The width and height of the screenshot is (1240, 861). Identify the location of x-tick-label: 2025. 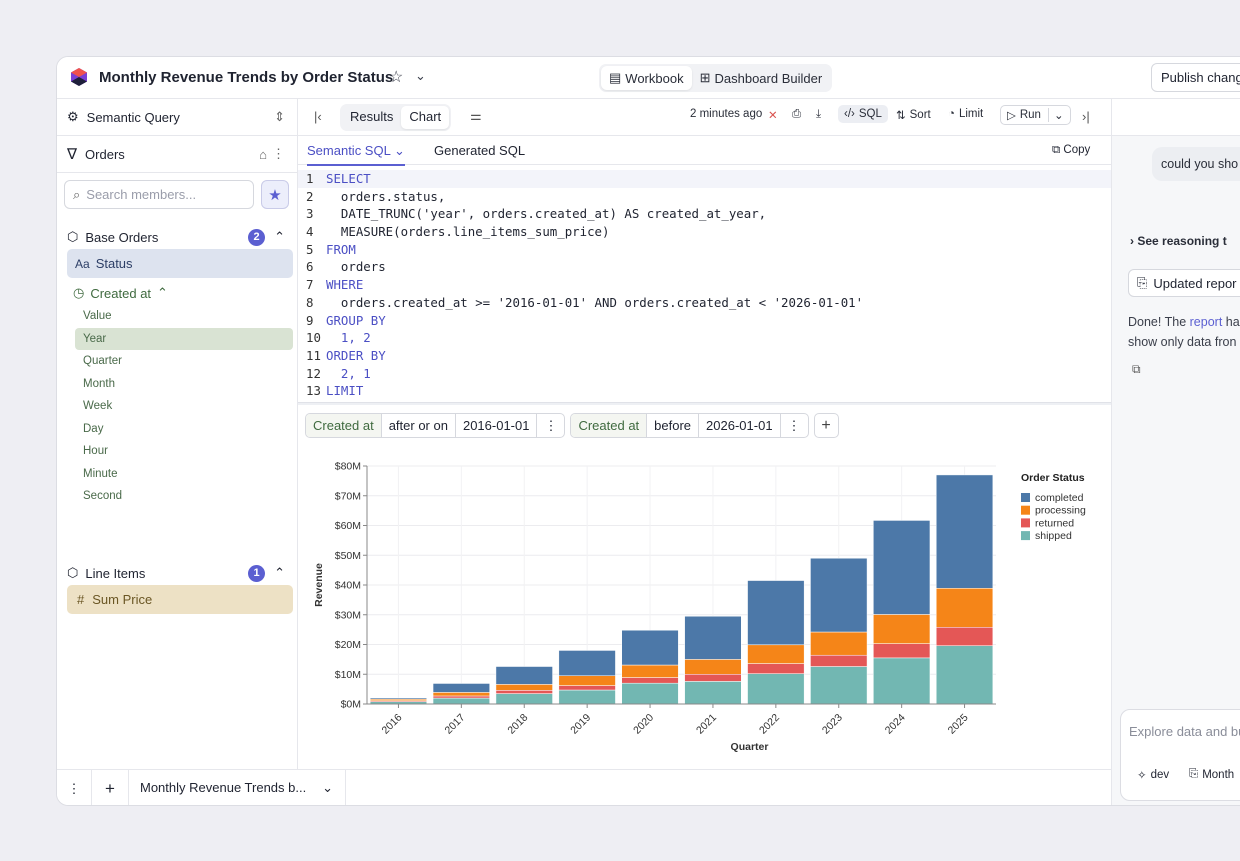
(958, 724).